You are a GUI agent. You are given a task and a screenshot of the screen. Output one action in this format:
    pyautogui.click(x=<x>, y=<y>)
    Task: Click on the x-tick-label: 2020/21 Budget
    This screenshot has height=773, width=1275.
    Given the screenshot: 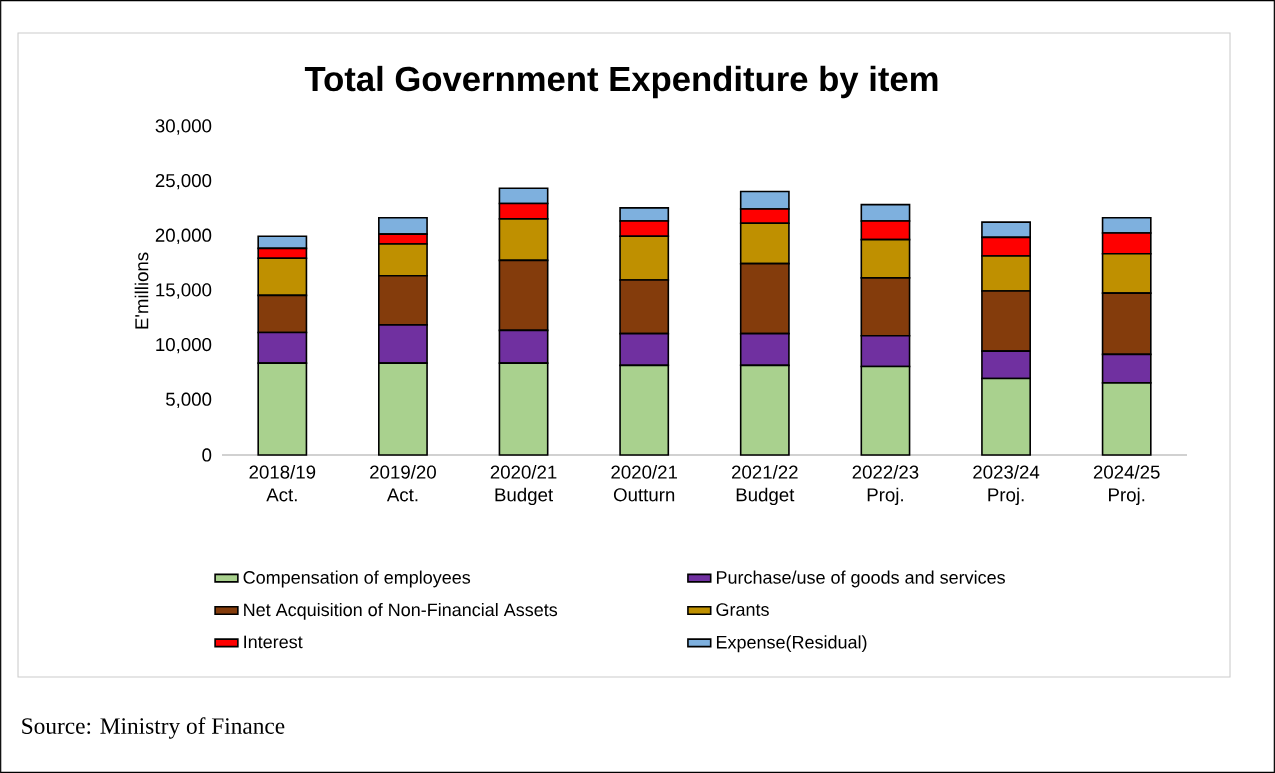 What is the action you would take?
    pyautogui.click(x=523, y=485)
    